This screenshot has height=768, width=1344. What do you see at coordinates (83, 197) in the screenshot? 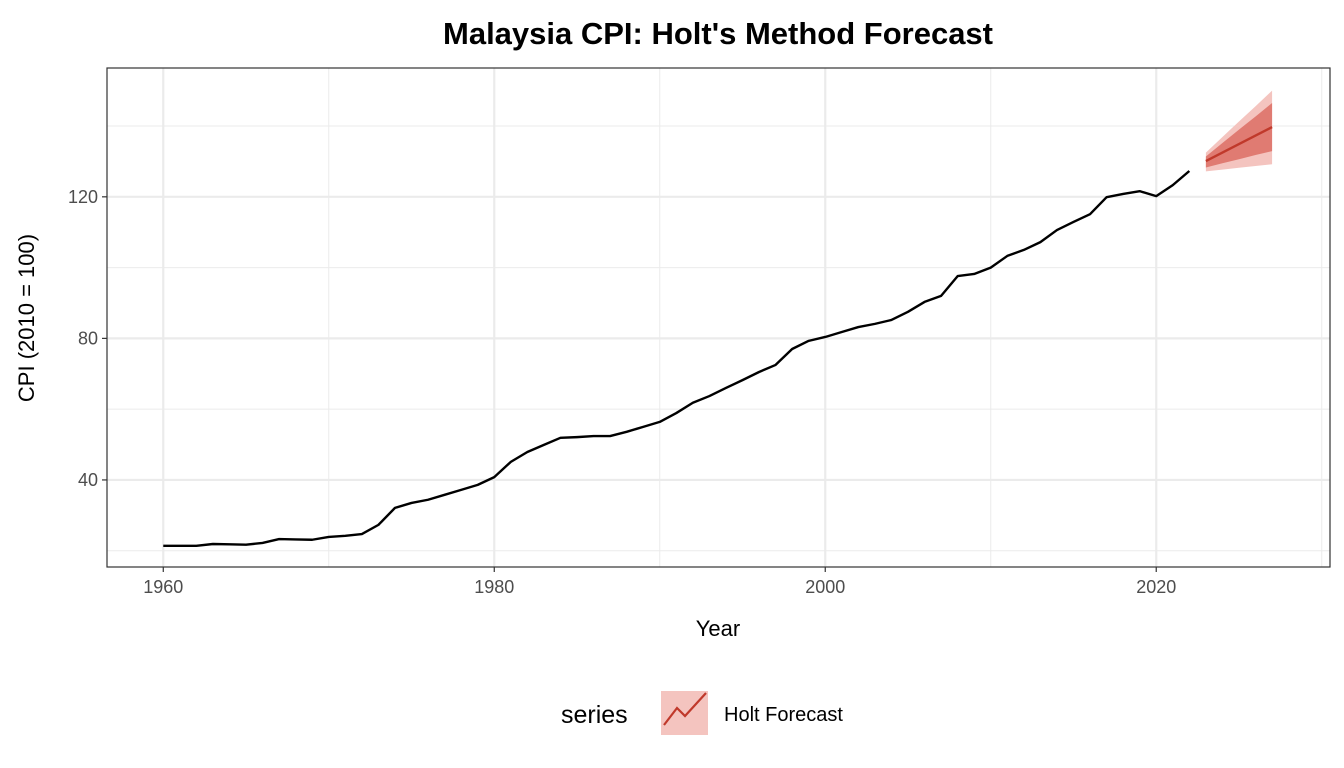
I see `y-tick-label: 120` at bounding box center [83, 197].